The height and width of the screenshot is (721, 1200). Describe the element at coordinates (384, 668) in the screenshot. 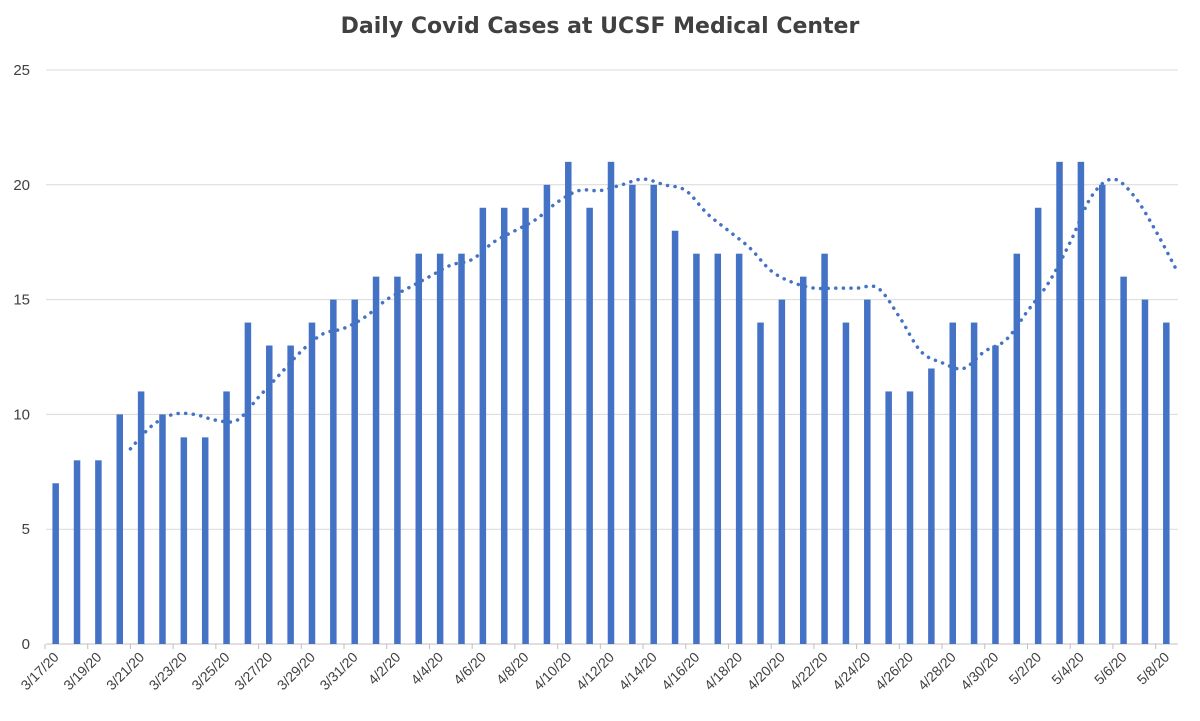

I see `x-tick-label: 4/2/20` at that location.